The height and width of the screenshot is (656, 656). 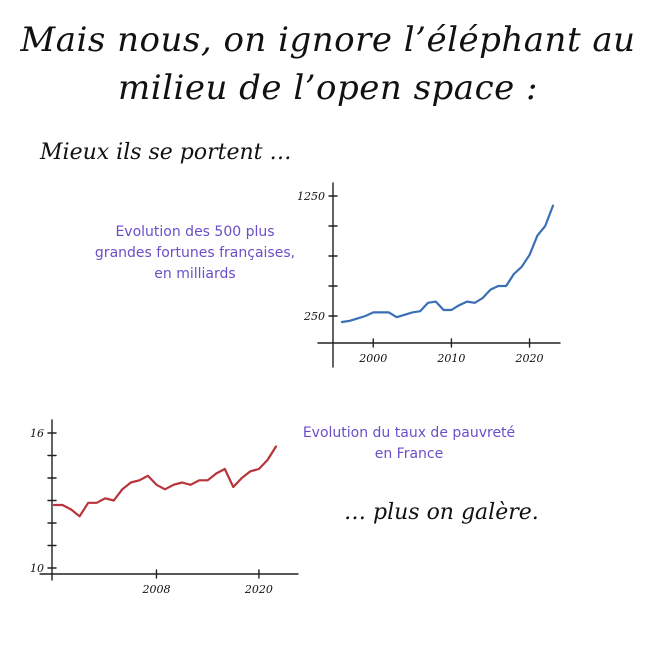 What do you see at coordinates (409, 444) in the screenshot?
I see `poverty-chart-title: Evolution du taux de pauvreté en France` at bounding box center [409, 444].